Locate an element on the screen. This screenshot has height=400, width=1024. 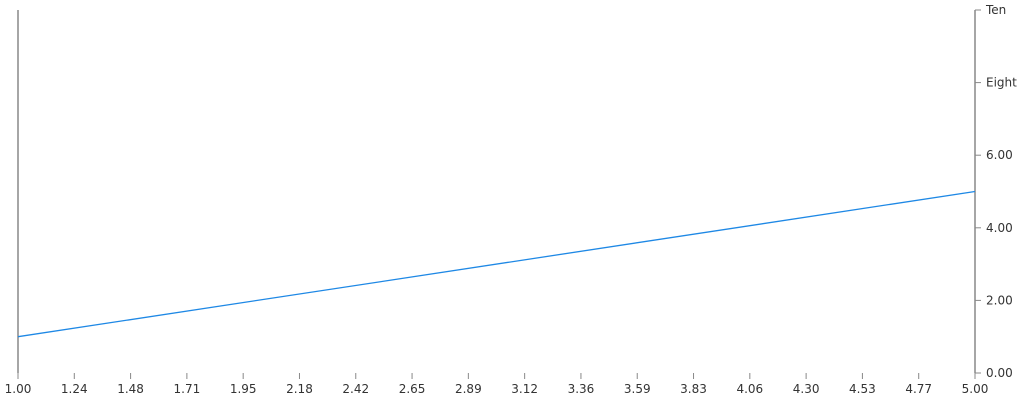
x-tick-label: 4.30 is located at coordinates (806, 389).